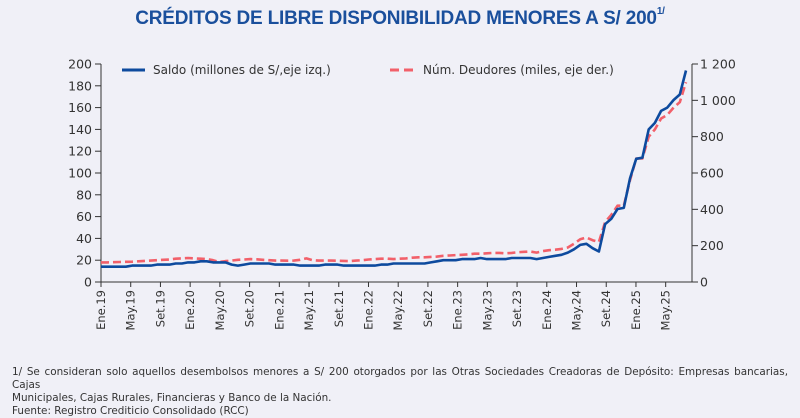 This screenshot has height=418, width=800. I want to click on y-tick-label-left: 100, so click(80, 173).